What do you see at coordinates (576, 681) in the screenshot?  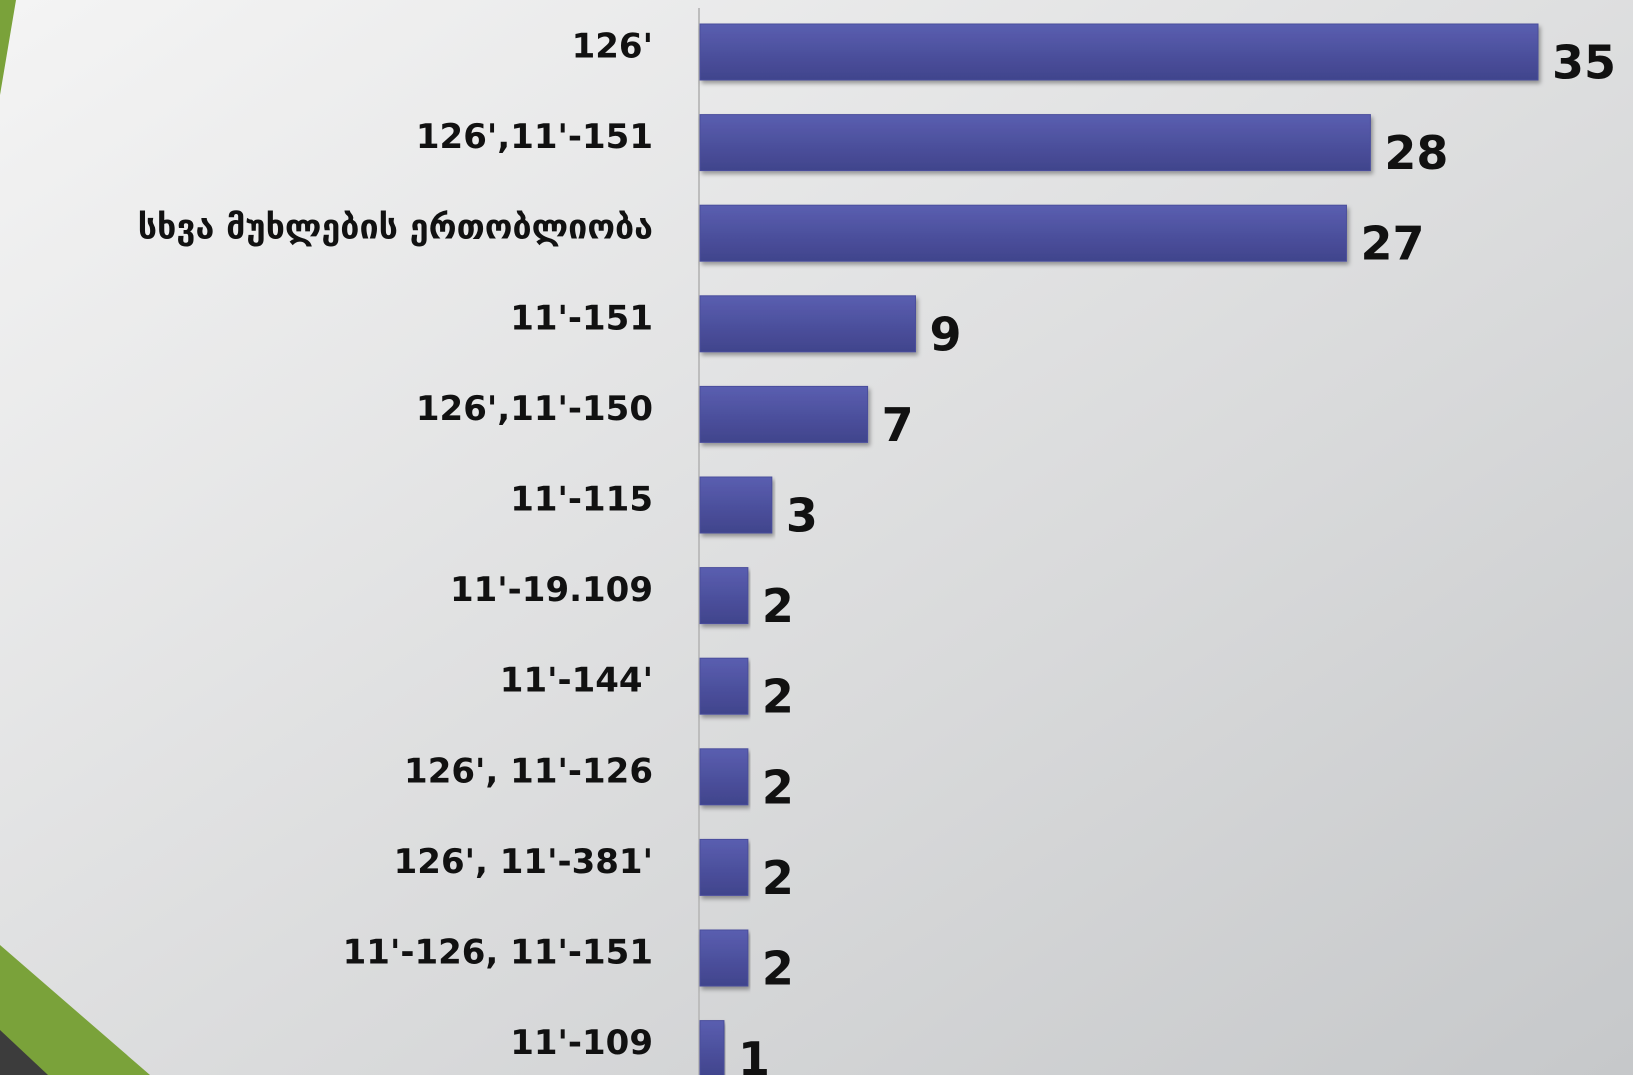 I see `category-label: 11'-144'` at bounding box center [576, 681].